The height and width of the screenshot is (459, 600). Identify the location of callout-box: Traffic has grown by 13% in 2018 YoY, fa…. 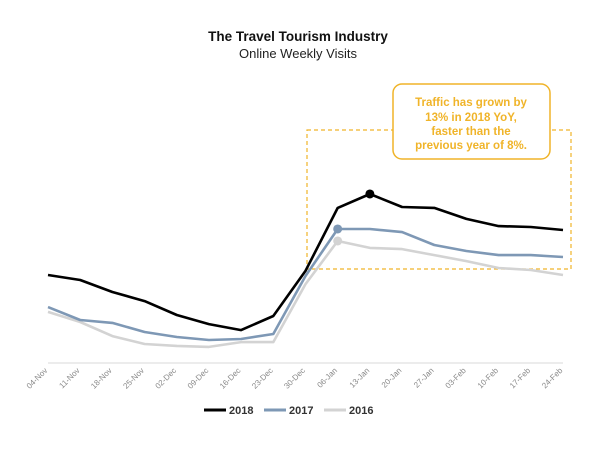
(471, 121).